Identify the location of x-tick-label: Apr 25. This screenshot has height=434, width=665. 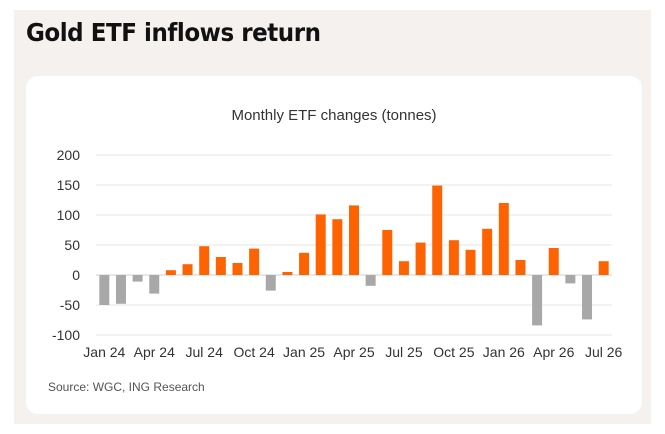
(353, 352).